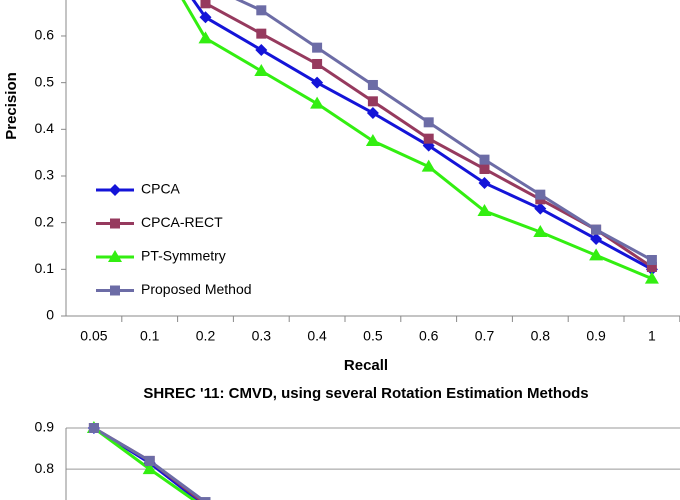 This screenshot has height=500, width=680. Describe the element at coordinates (196, 289) in the screenshot. I see `legend-label: Proposed Method` at that location.